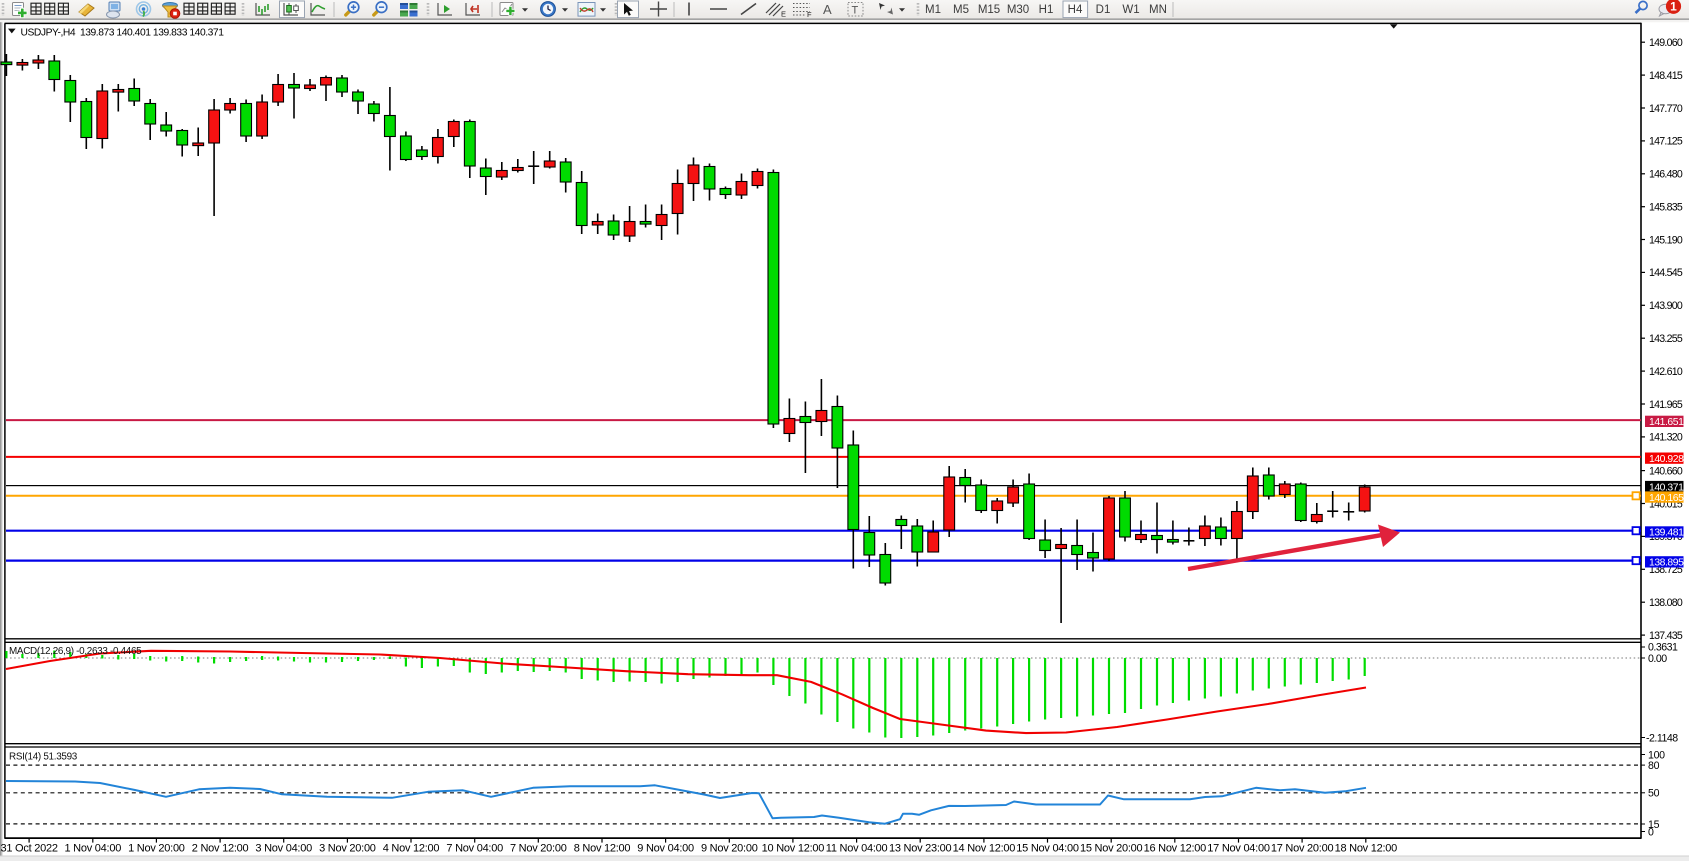 This screenshot has width=1689, height=861. What do you see at coordinates (989, 10) in the screenshot?
I see `svg-text: M15` at bounding box center [989, 10].